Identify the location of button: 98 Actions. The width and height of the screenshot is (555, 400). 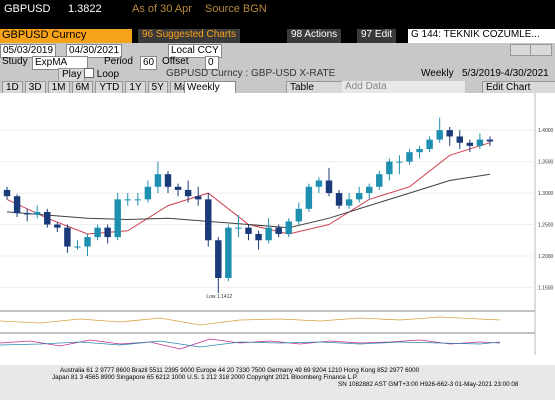
(314, 36).